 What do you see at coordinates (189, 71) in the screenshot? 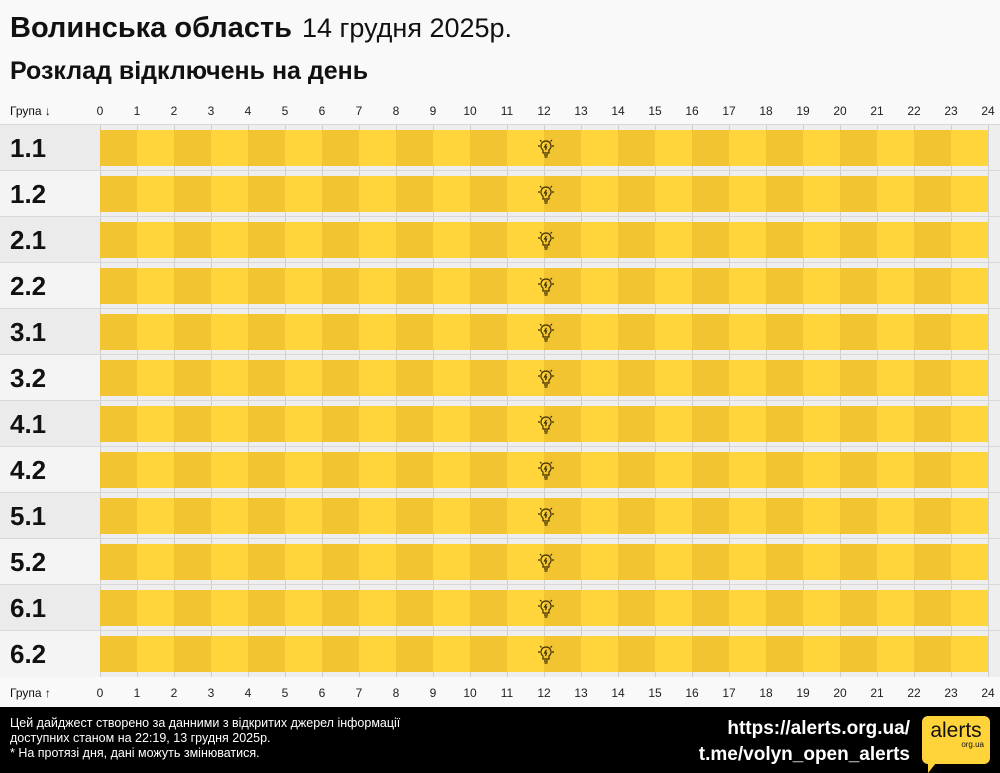
I see `subtitle: Розклад відключень на день` at bounding box center [189, 71].